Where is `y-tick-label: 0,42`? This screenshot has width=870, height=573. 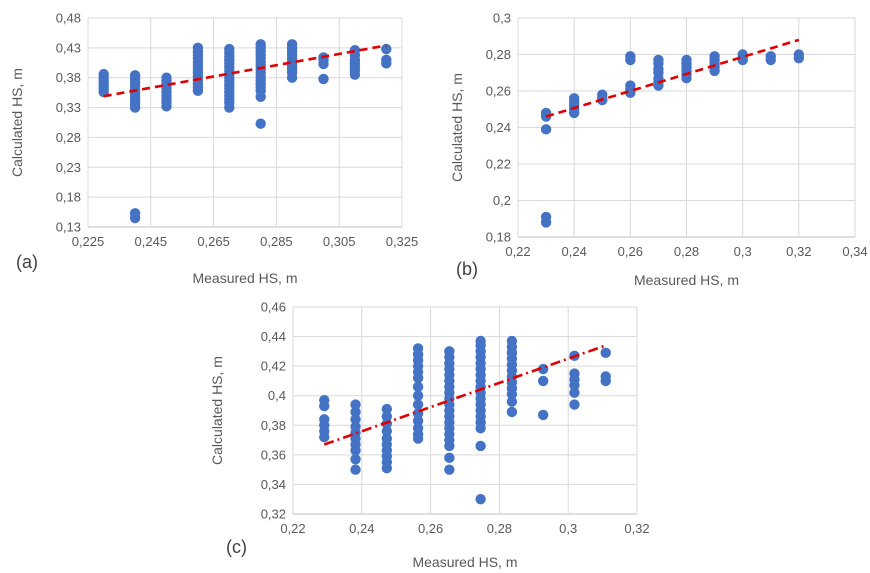 y-tick-label: 0,42 is located at coordinates (273, 366).